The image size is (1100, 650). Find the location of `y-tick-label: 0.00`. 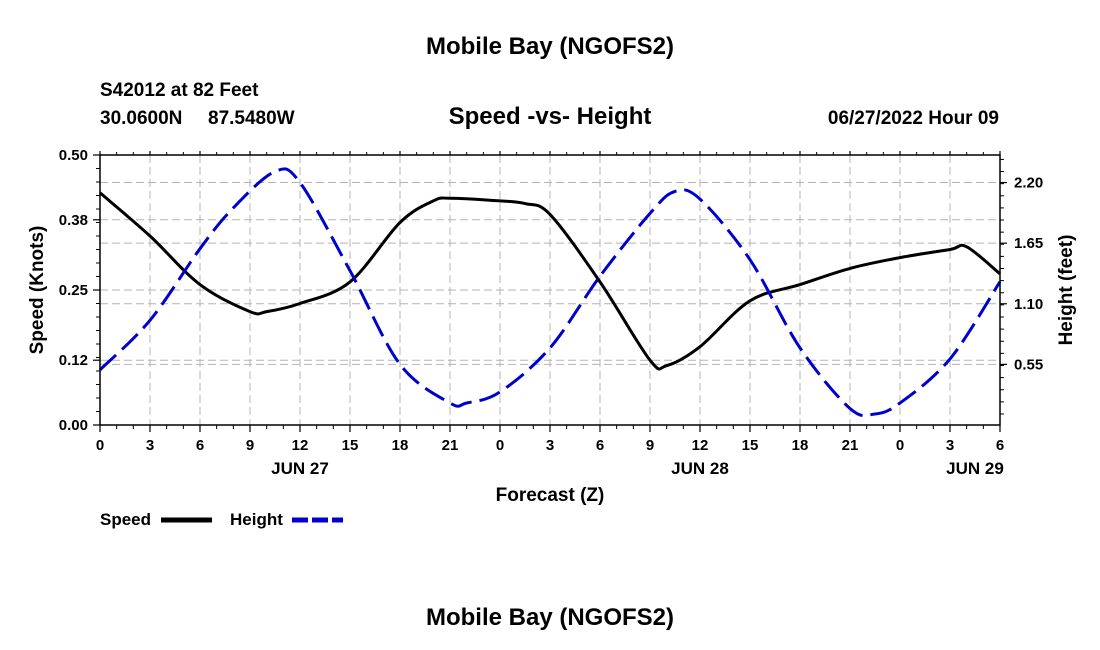

y-tick-label: 0.00 is located at coordinates (73, 425).